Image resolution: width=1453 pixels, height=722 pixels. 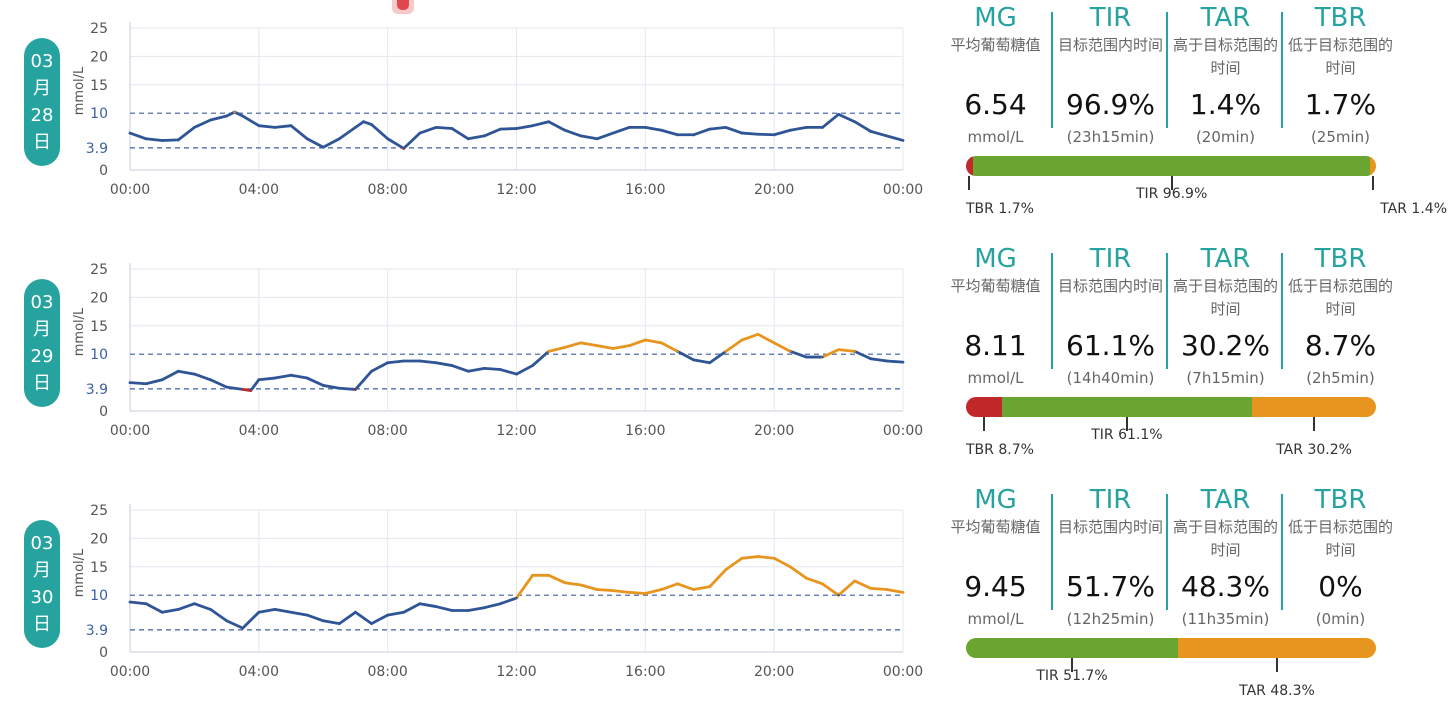 I want to click on x-tick-label: 12:00, so click(x=516, y=672).